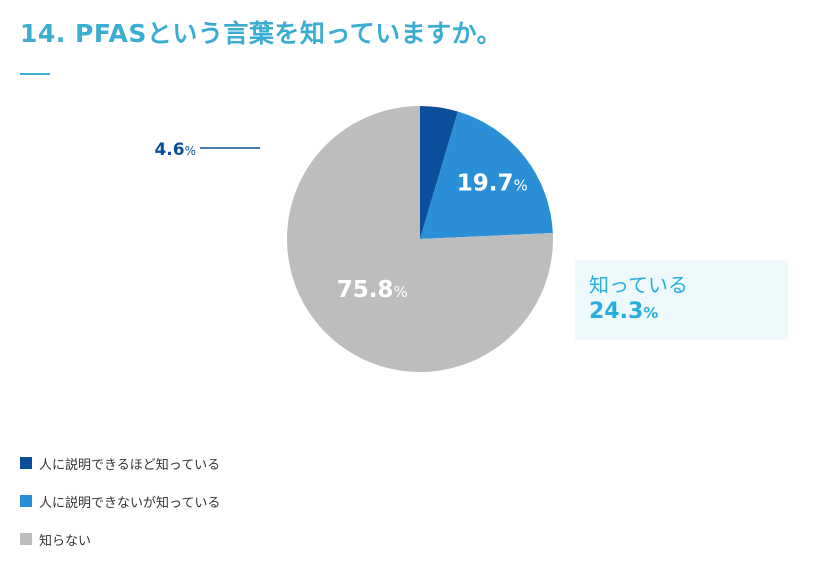 This screenshot has width=840, height=568. I want to click on known-total-callout: 知っている 24.3%, so click(681, 300).